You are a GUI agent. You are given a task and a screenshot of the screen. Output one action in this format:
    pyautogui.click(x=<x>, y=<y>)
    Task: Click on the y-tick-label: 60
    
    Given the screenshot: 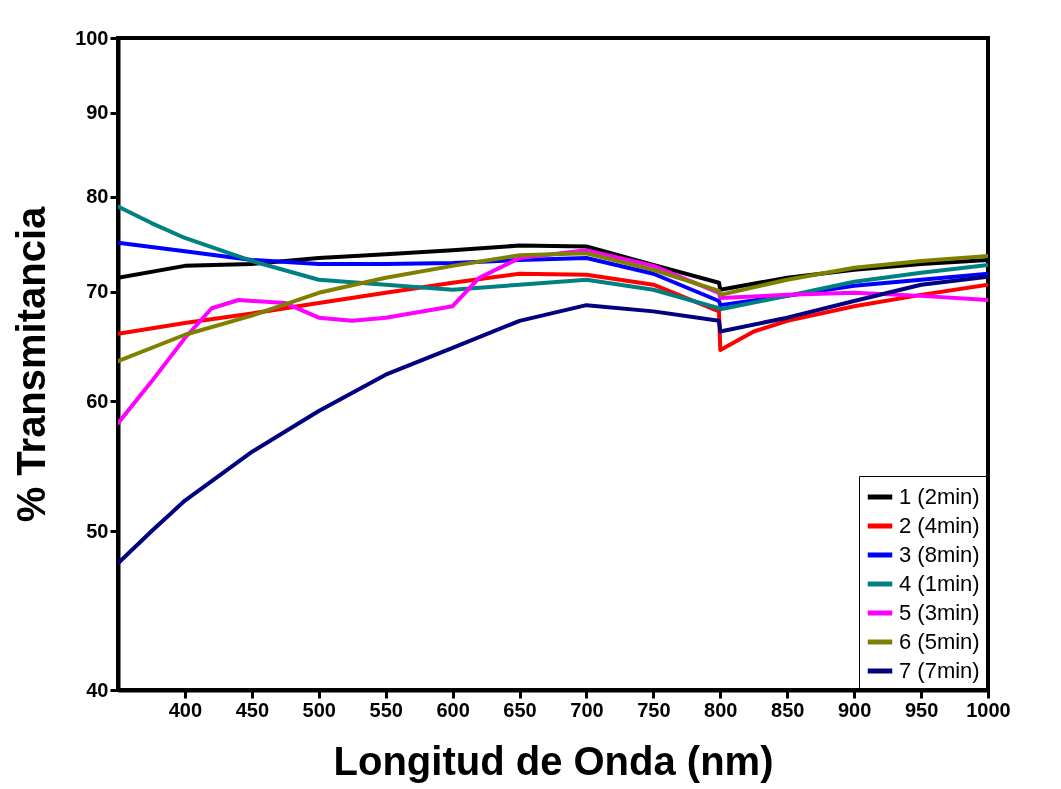 What is the action you would take?
    pyautogui.click(x=97, y=400)
    